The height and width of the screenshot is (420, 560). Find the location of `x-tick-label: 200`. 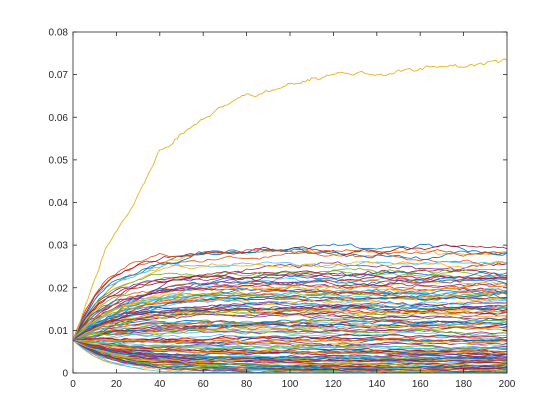

x-tick-label: 200 is located at coordinates (507, 384).